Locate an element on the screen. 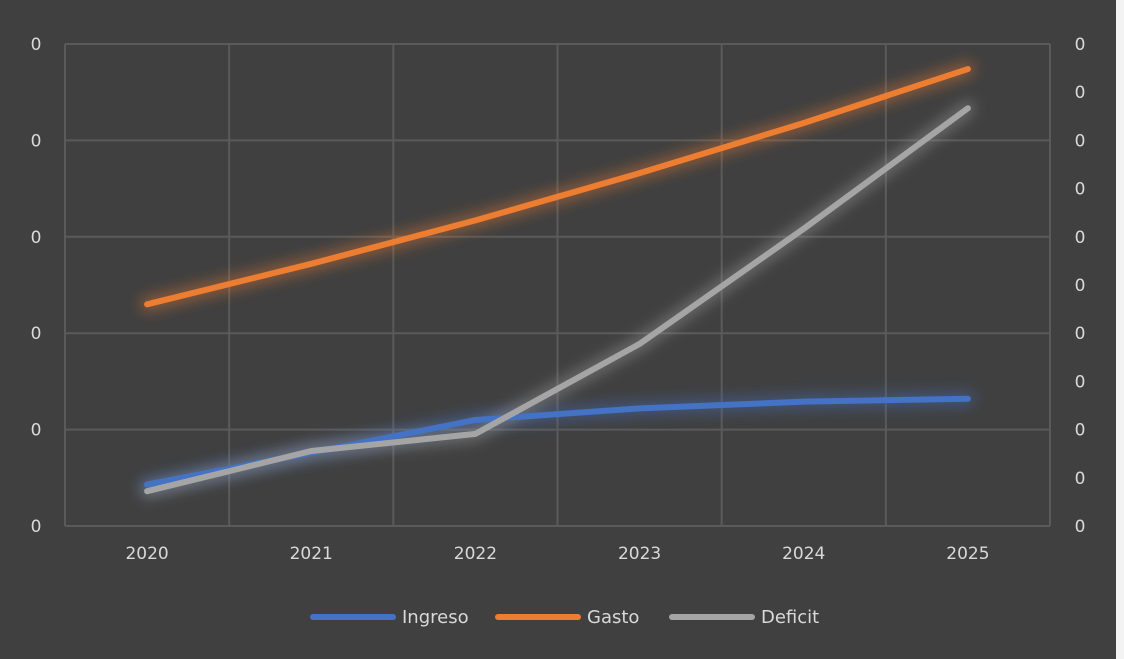 This screenshot has height=659, width=1124. window-edge is located at coordinates (1120, 329).